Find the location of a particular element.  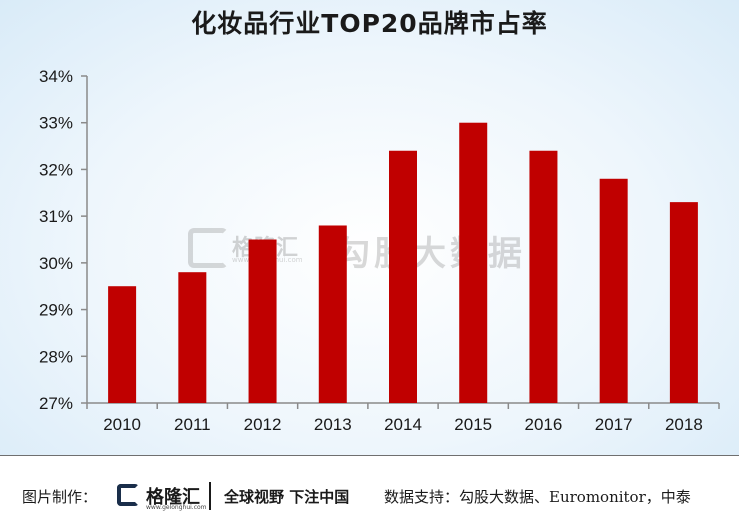

bar-2011 is located at coordinates (192, 337).